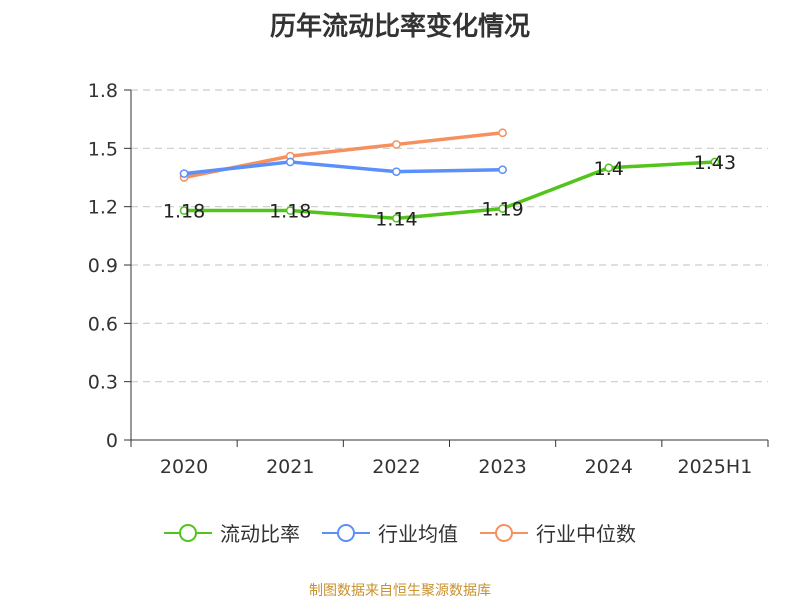 This screenshot has height=600, width=800. What do you see at coordinates (715, 467) in the screenshot?
I see `x-tick-label: 2025H1` at bounding box center [715, 467].